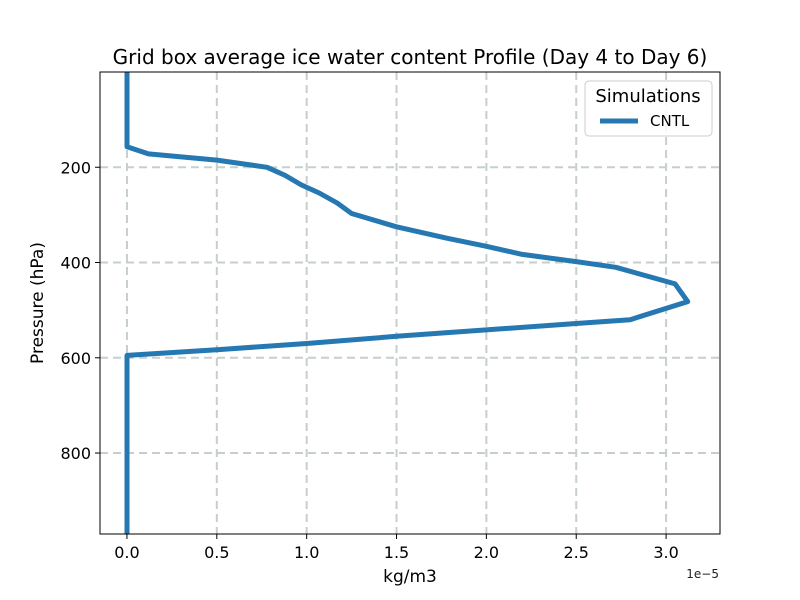  I want to click on x-tick-label: 2.0, so click(486, 552).